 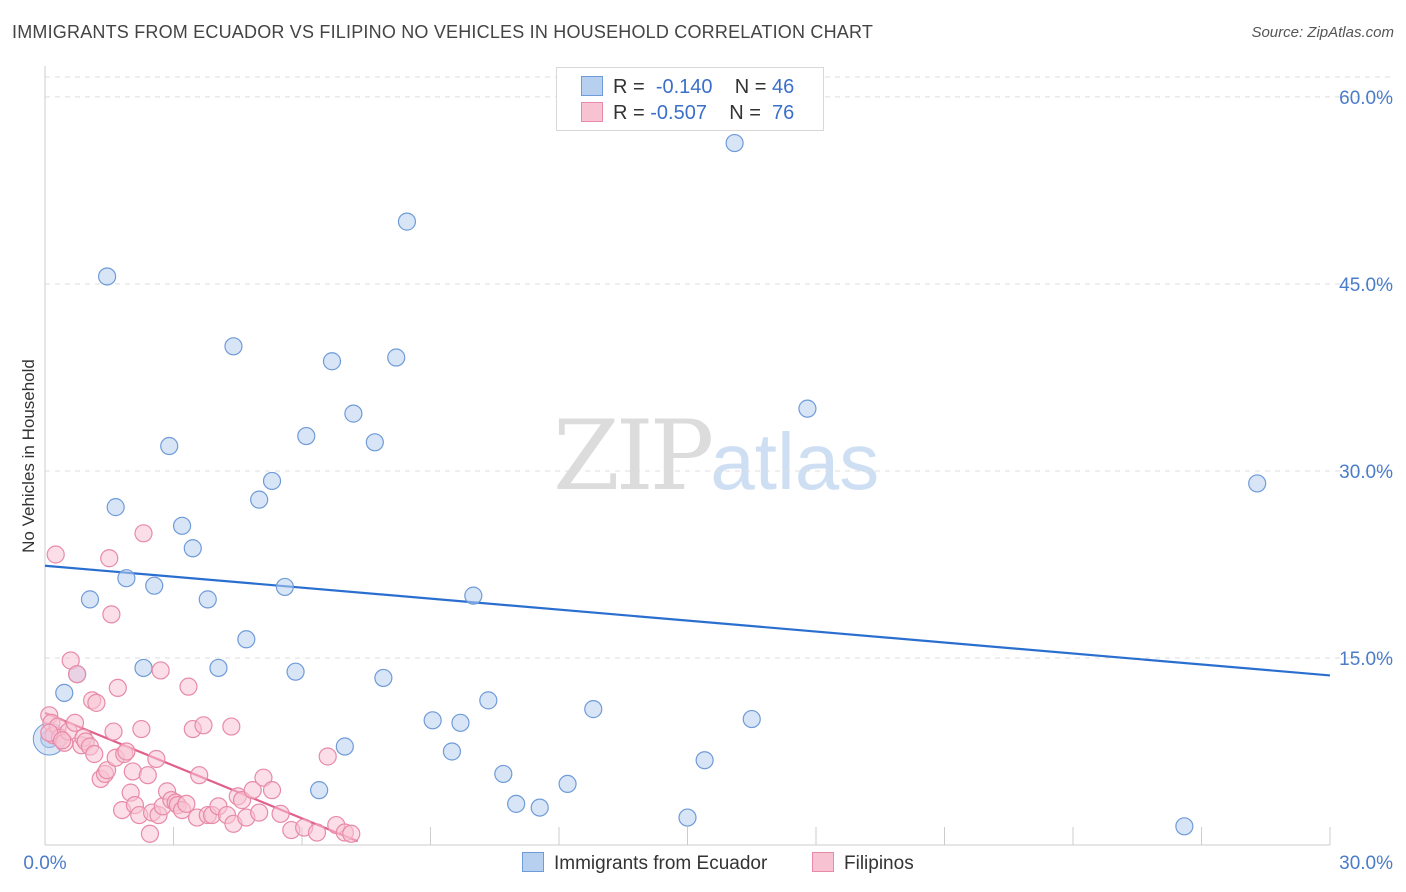 I want to click on correlation-legend: R = -0.140 N = 46 R = -0.507 N = 76, so click(x=690, y=99).